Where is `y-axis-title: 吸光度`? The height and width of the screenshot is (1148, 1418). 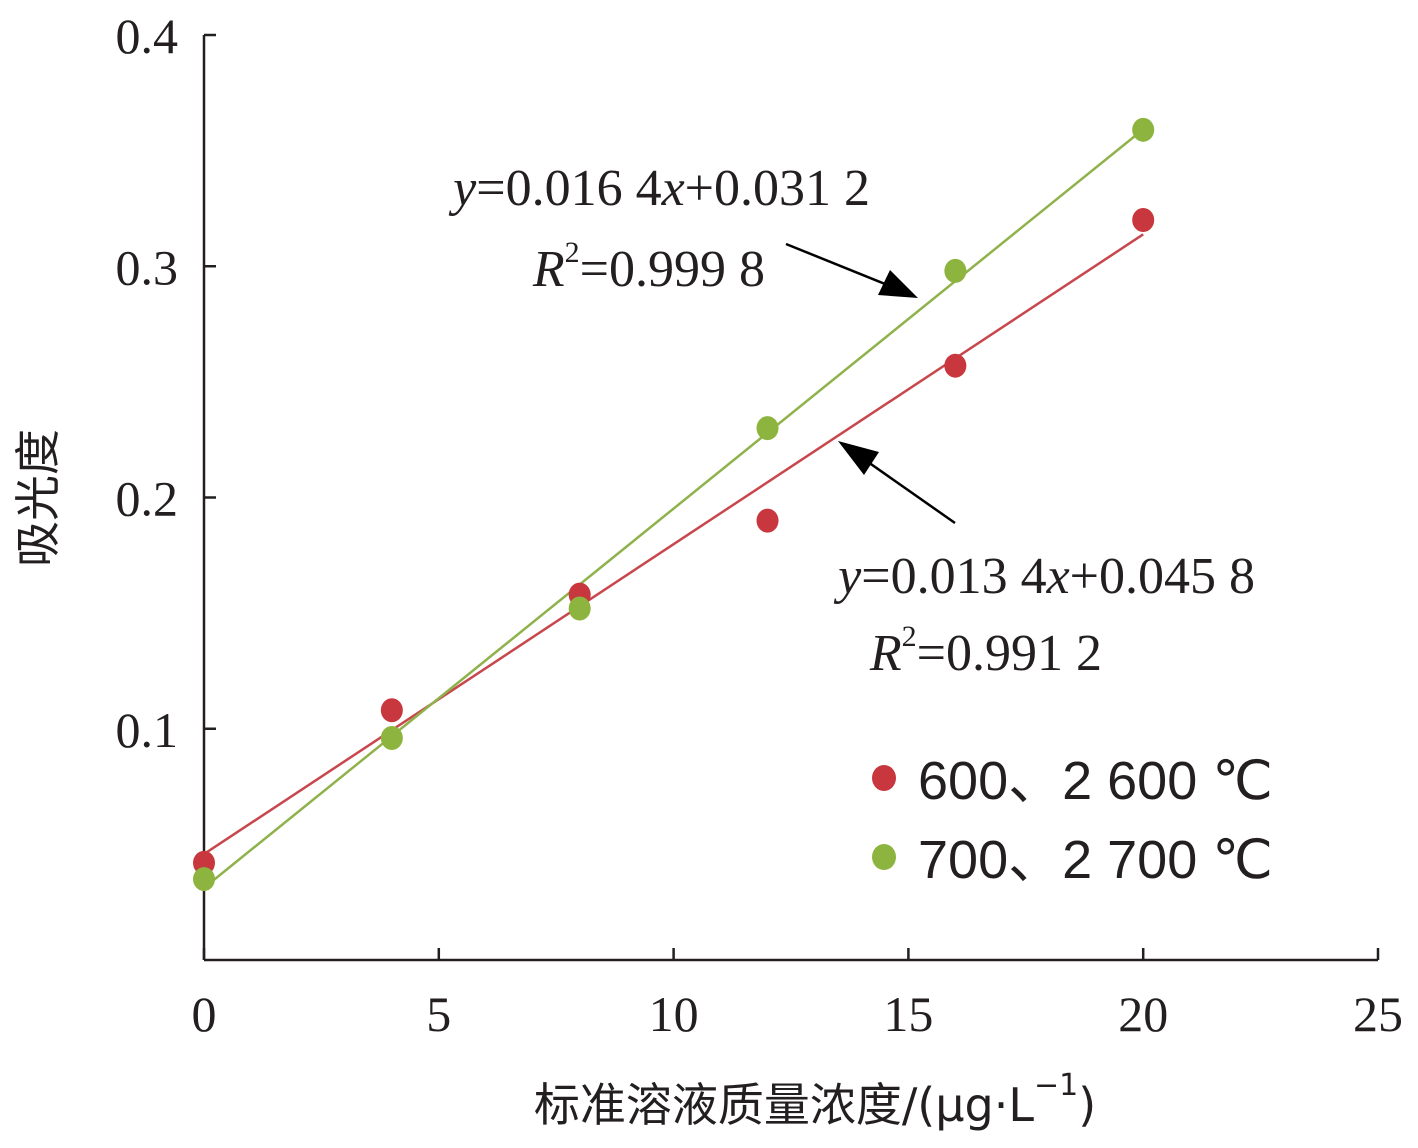 y-axis-title: 吸光度 is located at coordinates (38, 498).